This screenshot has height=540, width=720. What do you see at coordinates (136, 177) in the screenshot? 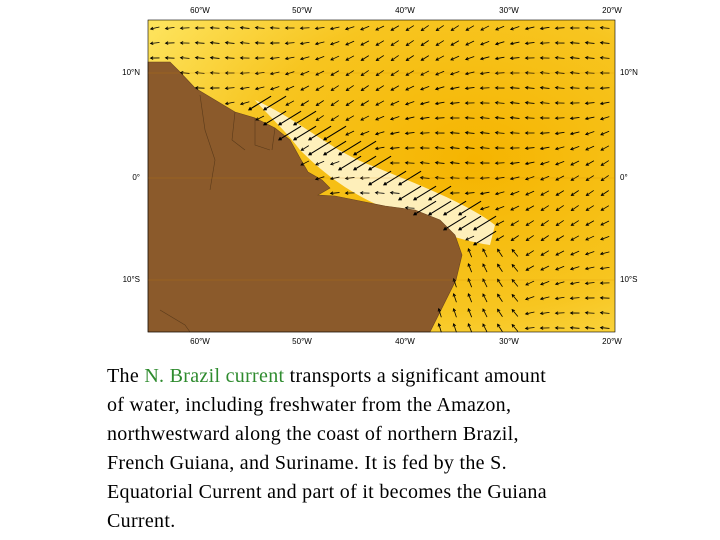
I see `lat-label: 0°` at bounding box center [136, 177].